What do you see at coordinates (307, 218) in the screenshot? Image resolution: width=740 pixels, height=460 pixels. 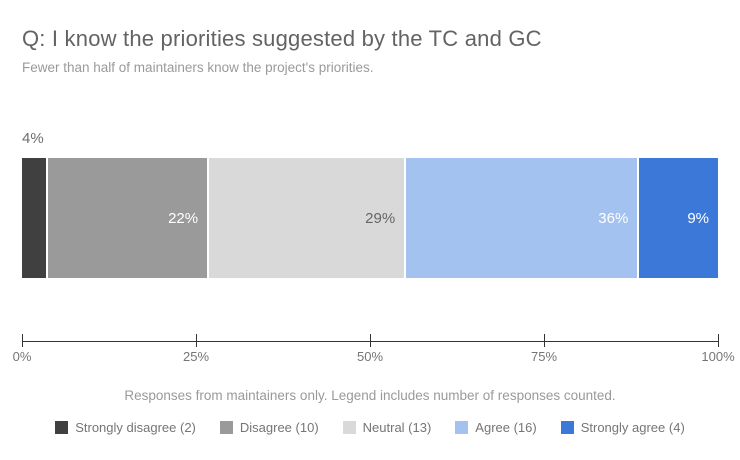 I see `bar-segment-neutral: 29%` at bounding box center [307, 218].